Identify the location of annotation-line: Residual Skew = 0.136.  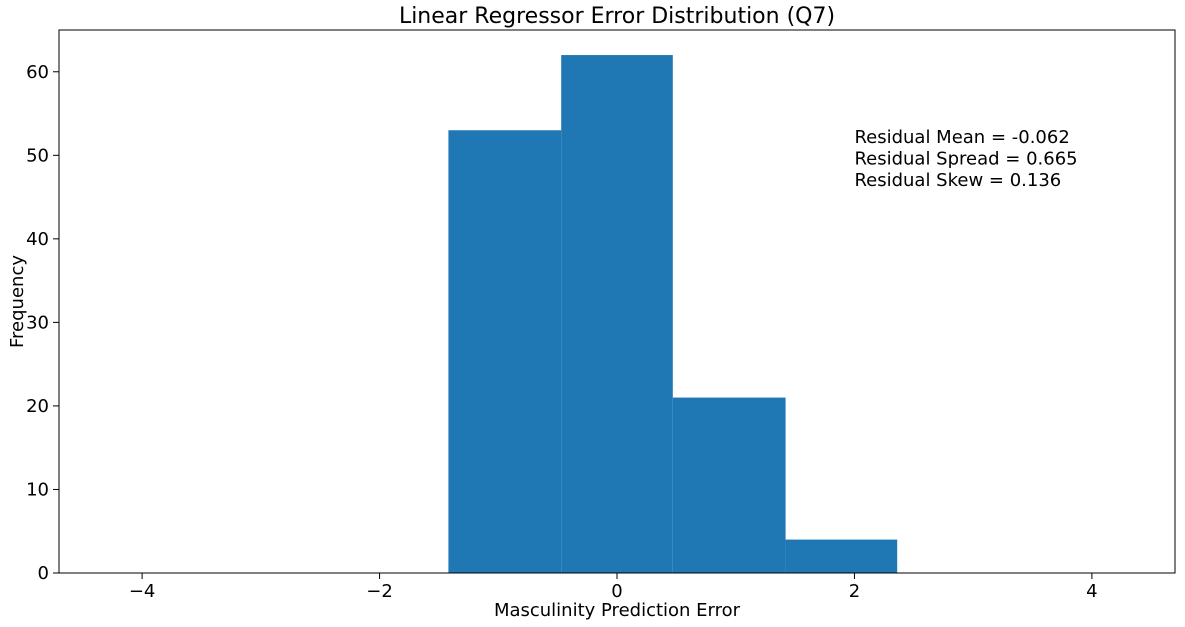
(957, 180).